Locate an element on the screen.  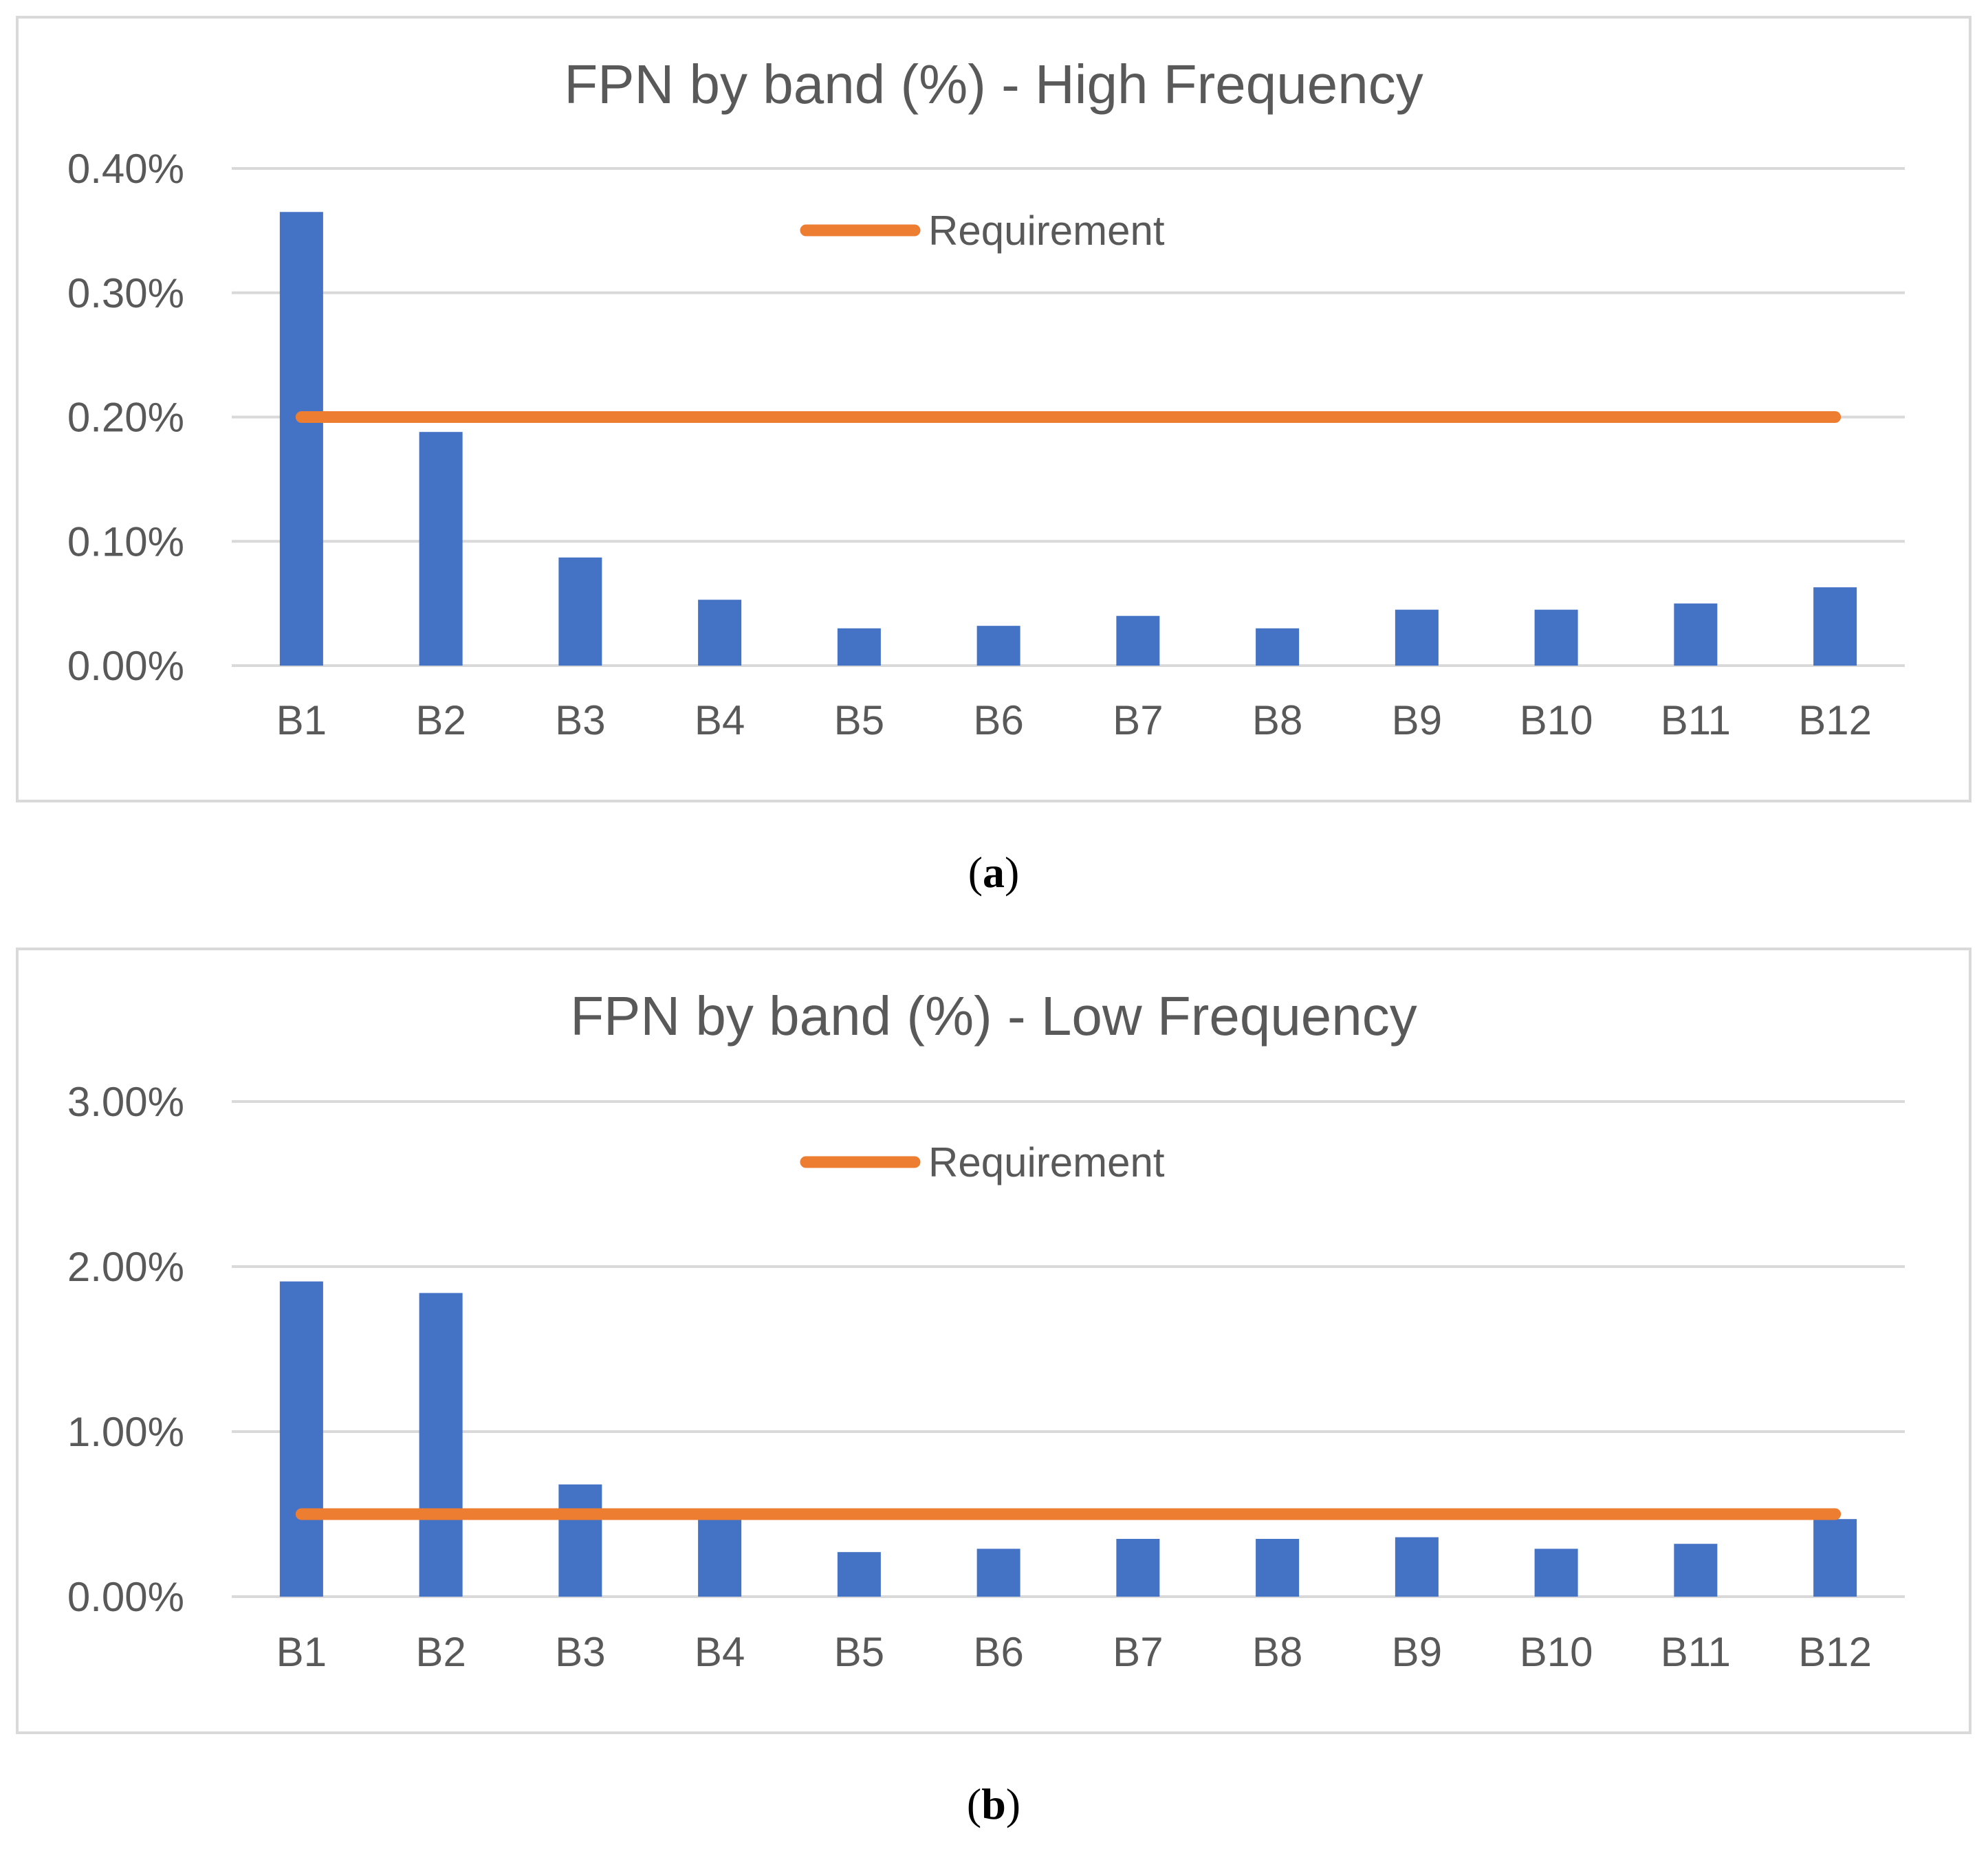
y-tick-label: 0.10% is located at coordinates (125, 541).